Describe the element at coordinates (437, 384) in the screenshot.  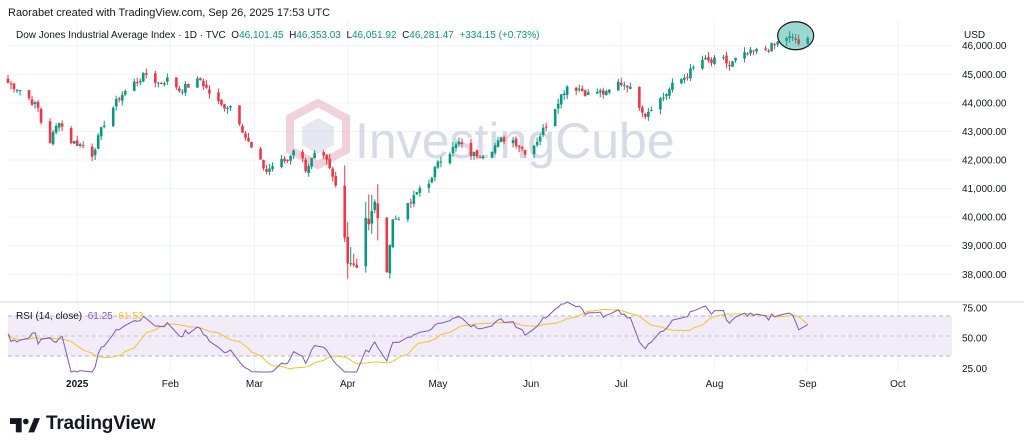
I see `time-tick-label: May` at that location.